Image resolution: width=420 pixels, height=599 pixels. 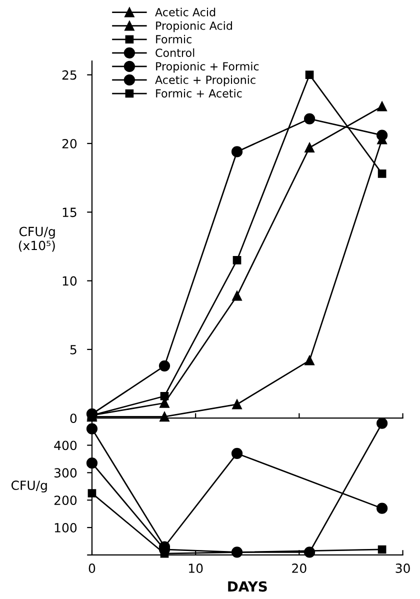 What do you see at coordinates (65, 527) in the screenshot?
I see `y-tick-label: 100` at bounding box center [65, 527].